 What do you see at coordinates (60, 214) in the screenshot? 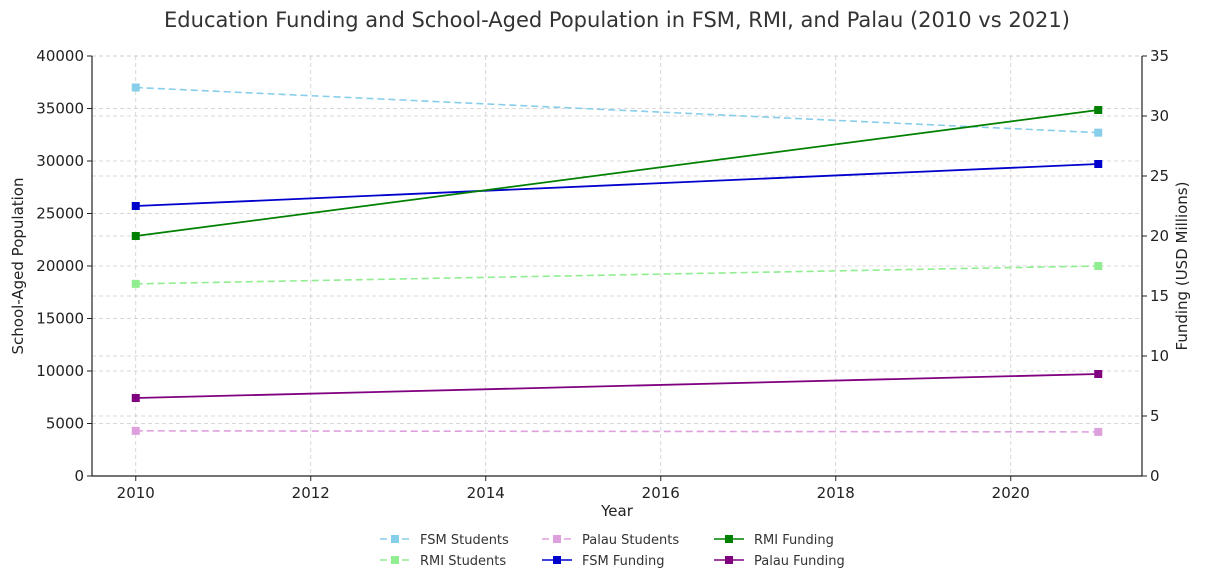
I see `y-left-tick-label: 25000` at bounding box center [60, 214].